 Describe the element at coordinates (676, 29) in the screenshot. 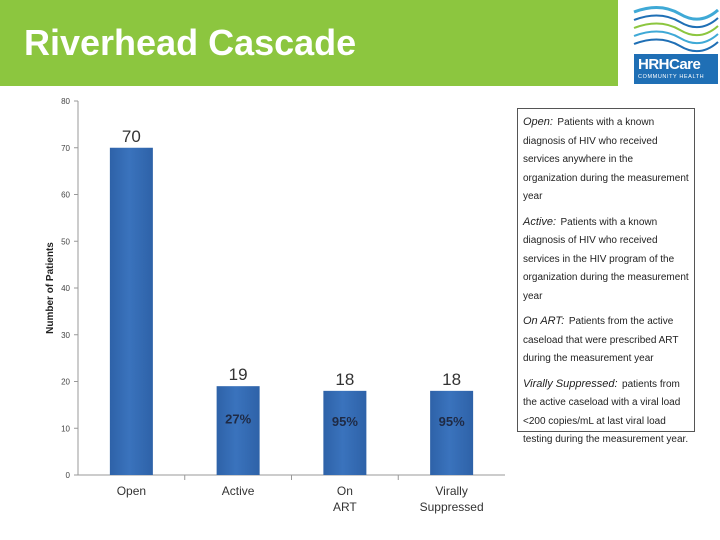

I see `wave-logo-graphic` at that location.